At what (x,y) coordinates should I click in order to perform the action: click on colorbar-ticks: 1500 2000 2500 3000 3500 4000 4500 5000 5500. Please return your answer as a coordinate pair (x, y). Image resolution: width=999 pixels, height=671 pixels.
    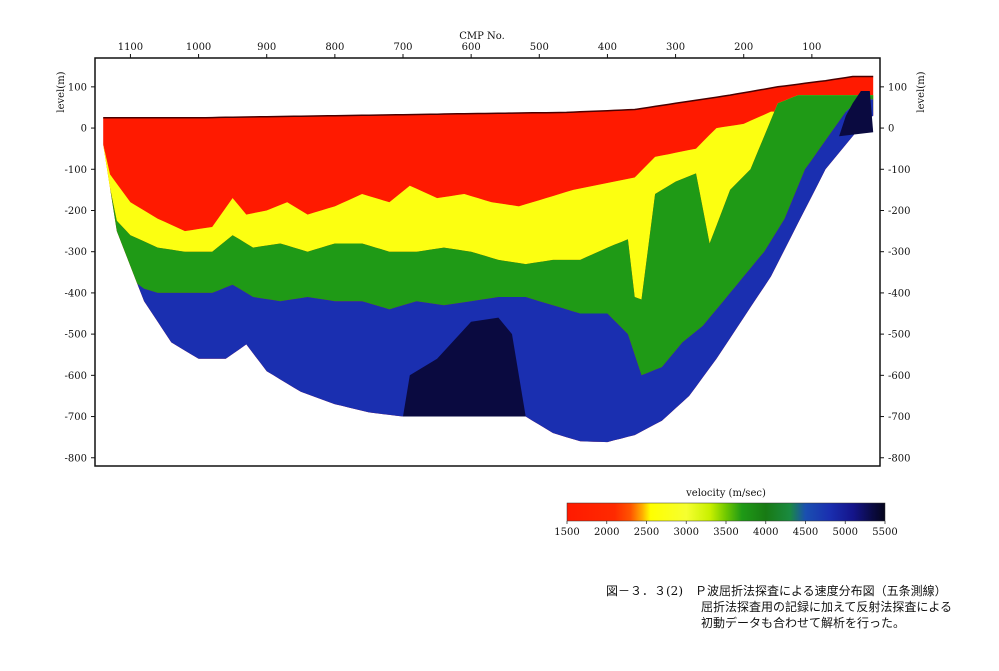
    Looking at the image, I should click on (726, 529).